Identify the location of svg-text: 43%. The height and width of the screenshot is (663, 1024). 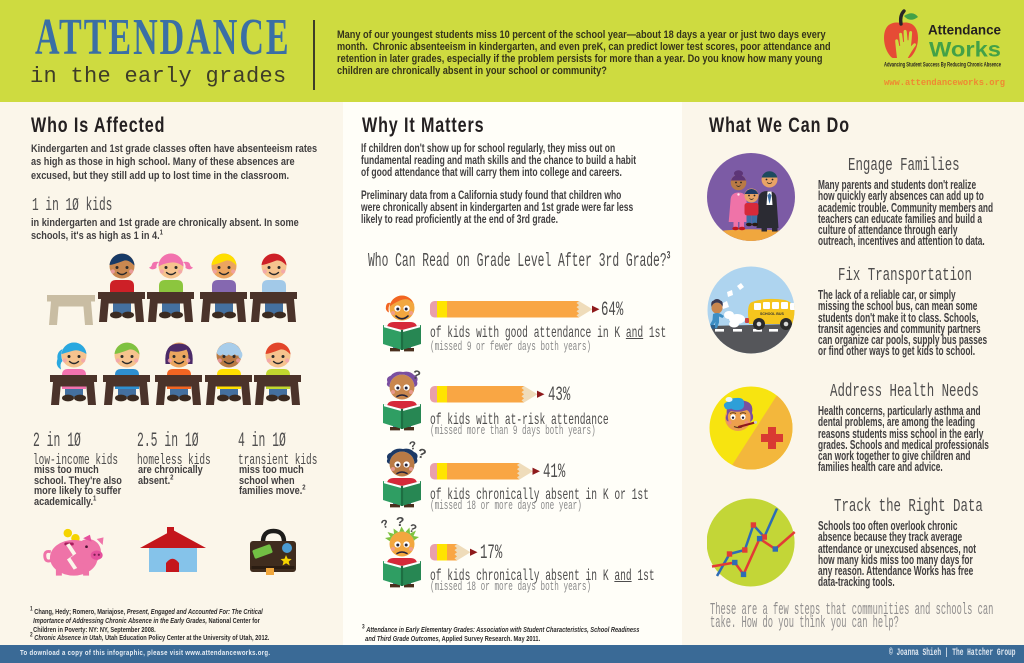
(559, 394).